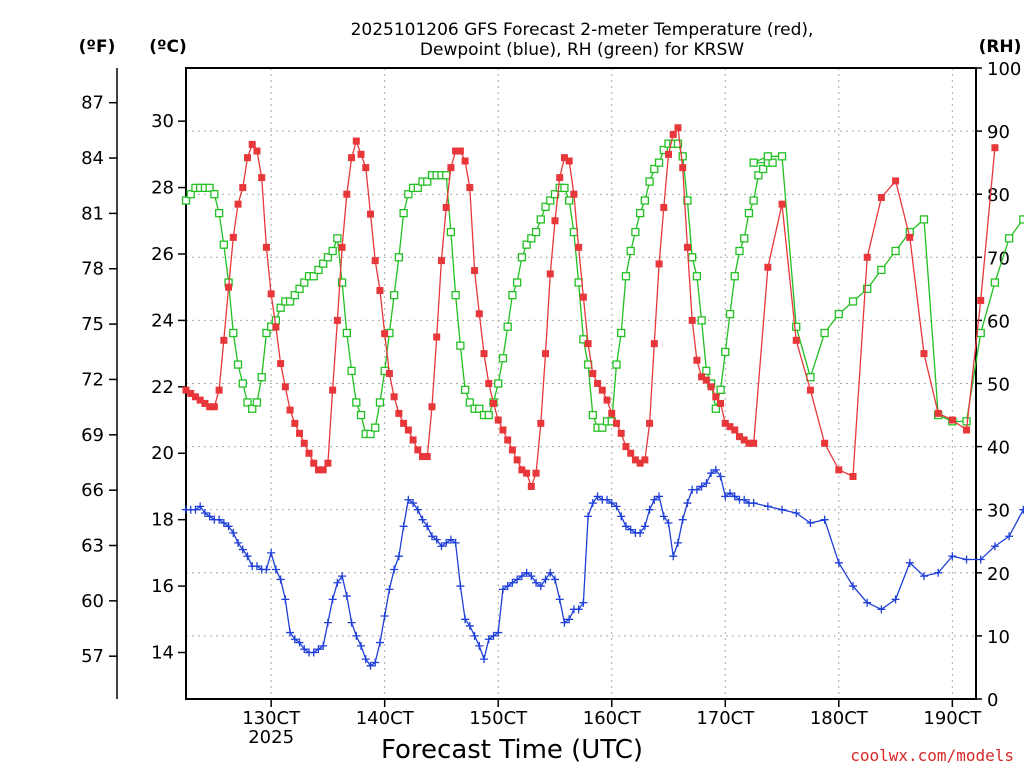 The image size is (1024, 768). What do you see at coordinates (839, 718) in the screenshot?
I see `tick-label-time: 180CT` at bounding box center [839, 718].